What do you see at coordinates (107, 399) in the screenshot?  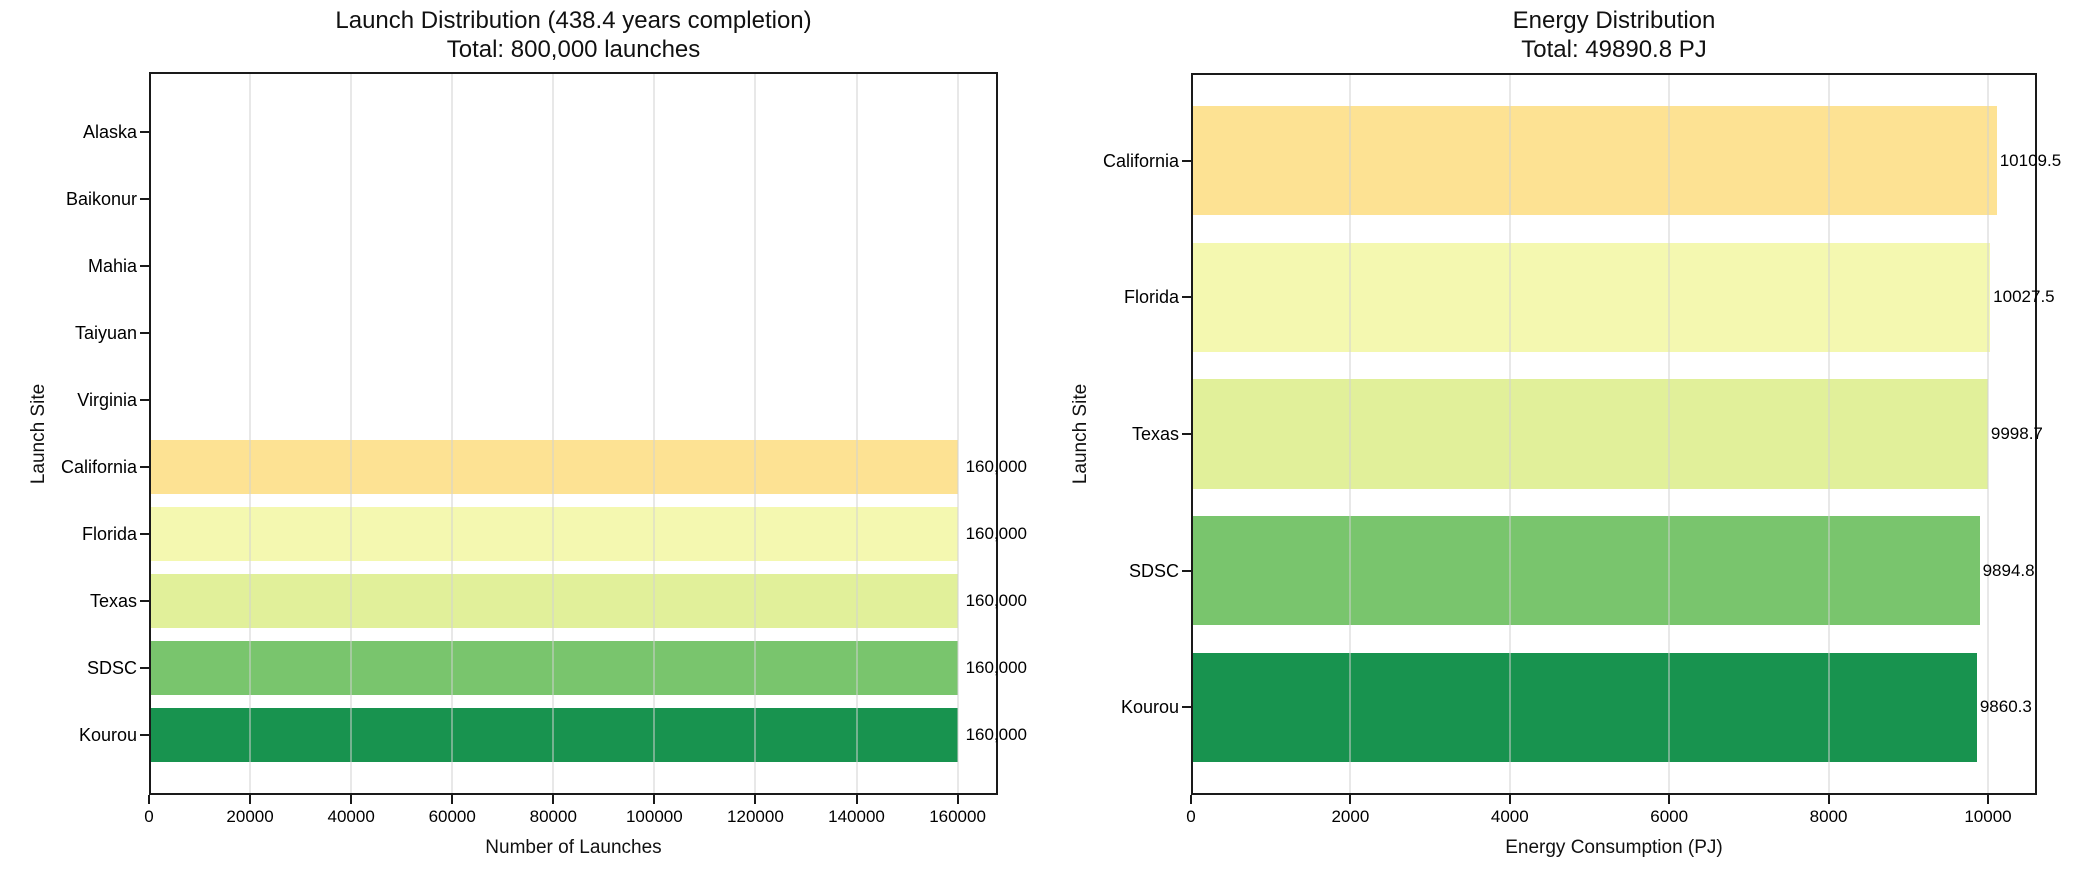 I see `y-tick-label: Virginia` at bounding box center [107, 399].